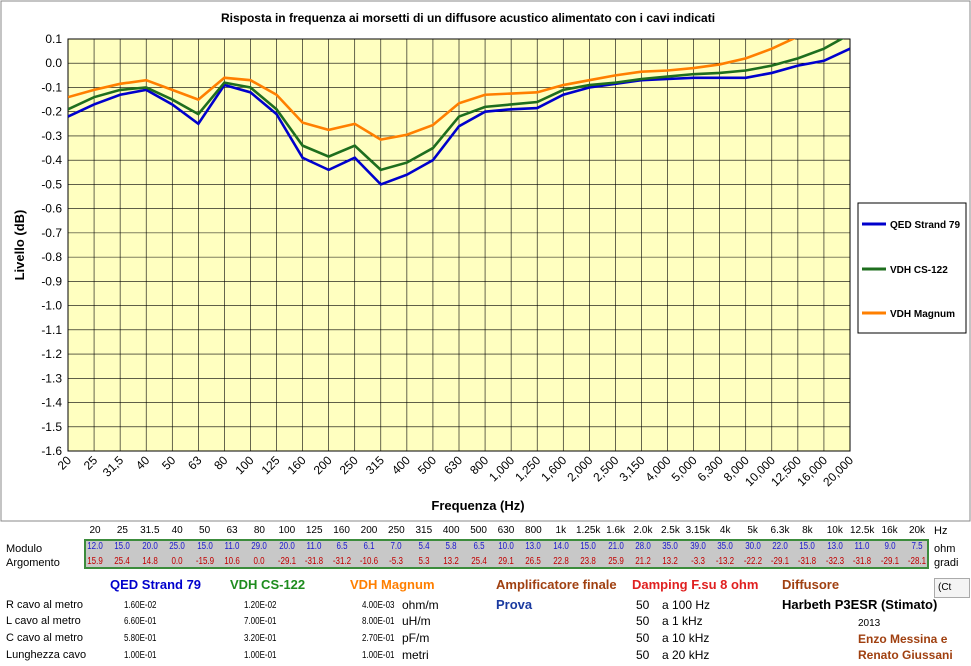 This screenshot has width=971, height=666. Describe the element at coordinates (51, 281) in the screenshot. I see `y-tick-label: -0.9` at that location.